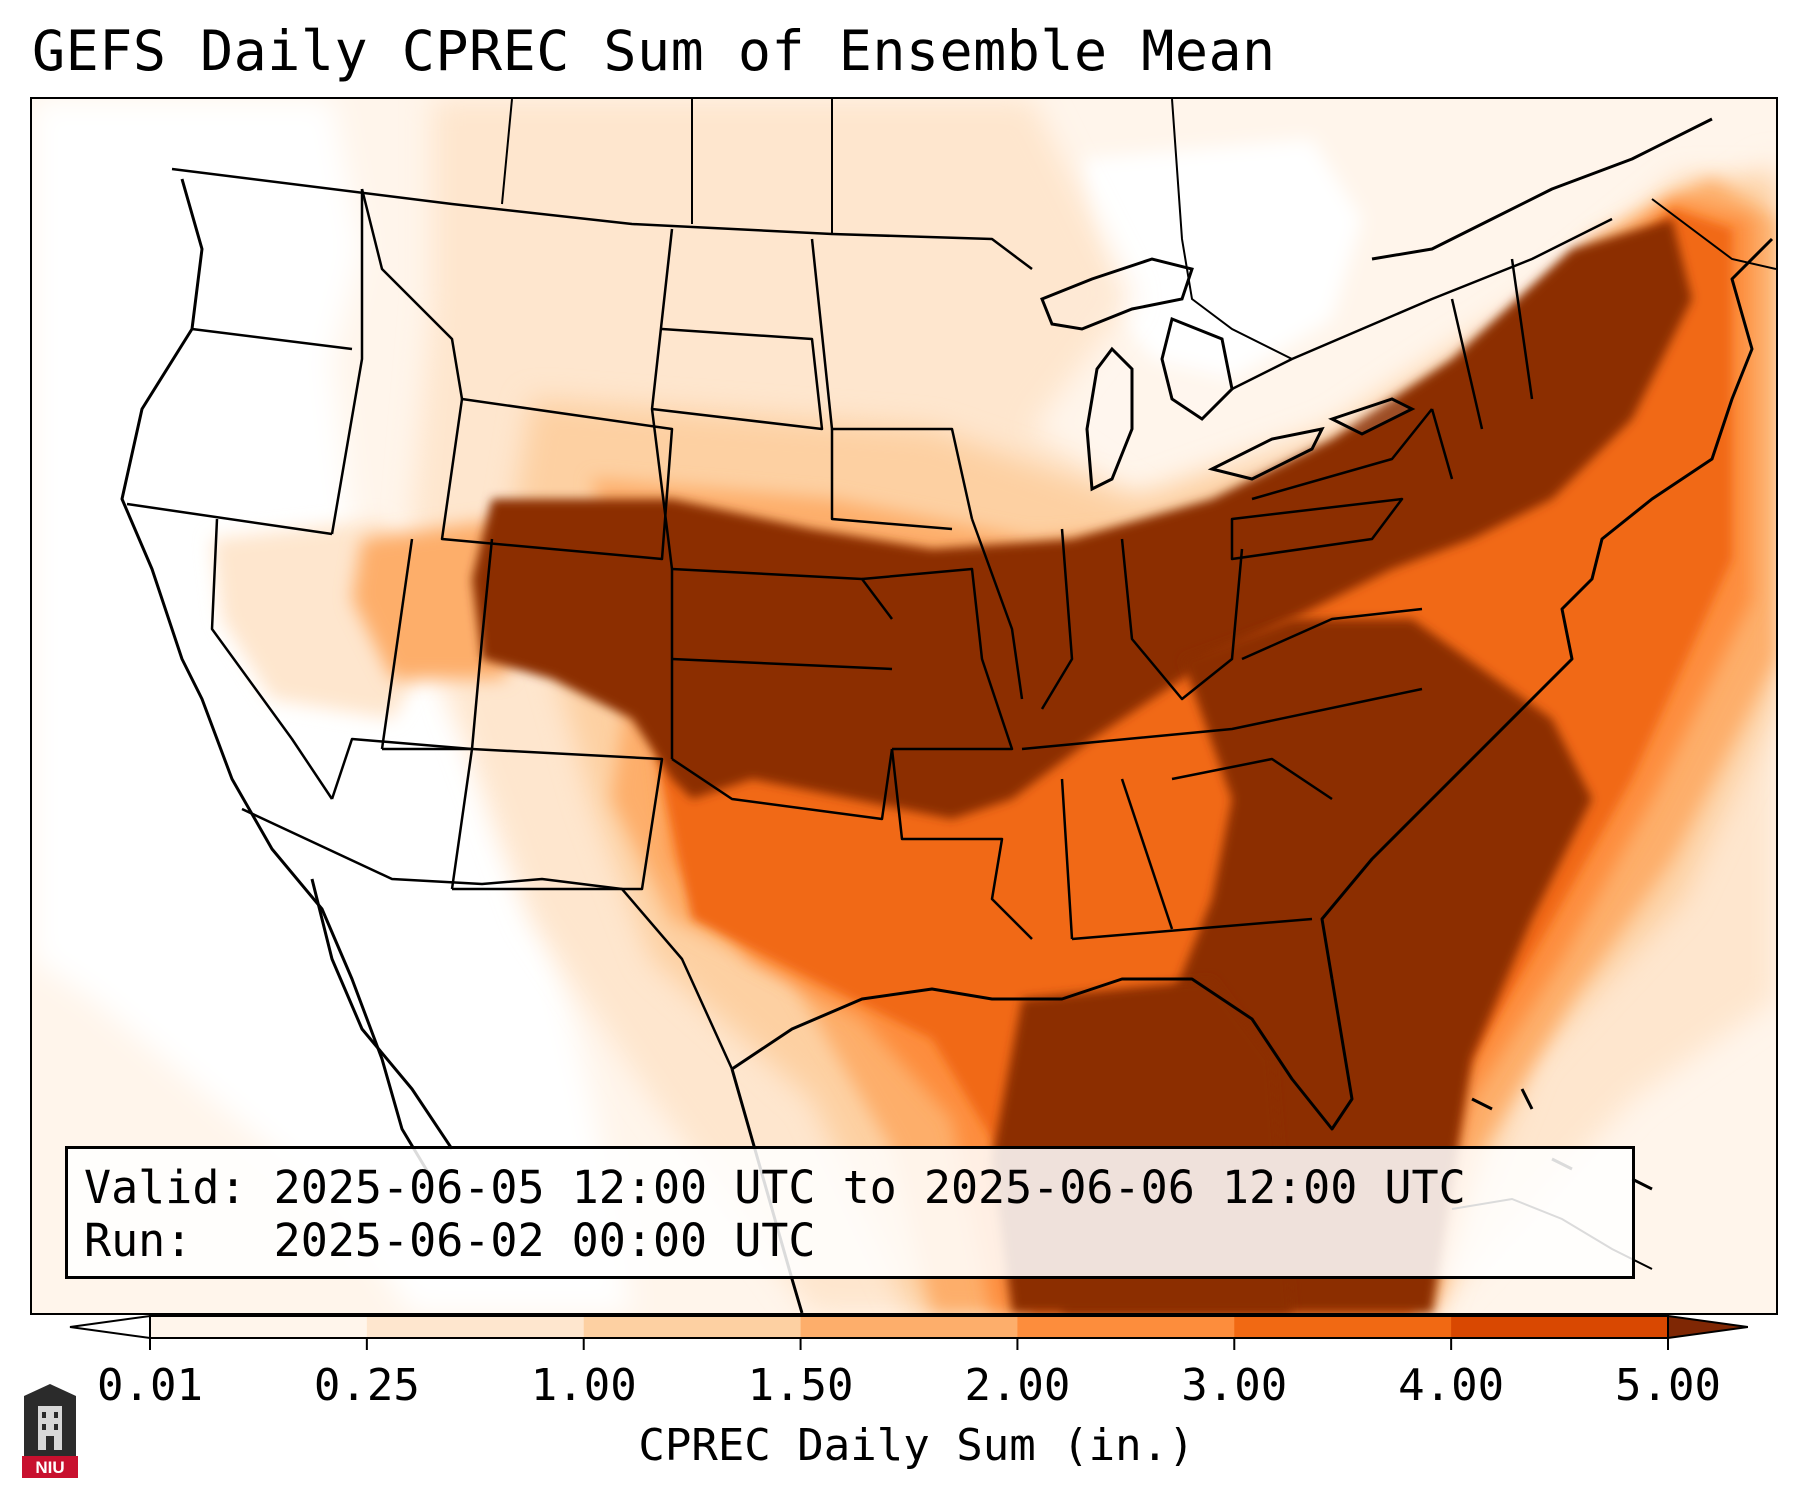 This screenshot has height=1500, width=1803. Describe the element at coordinates (1422, 304) in the screenshot. I see `us-canada-border-east` at that location.